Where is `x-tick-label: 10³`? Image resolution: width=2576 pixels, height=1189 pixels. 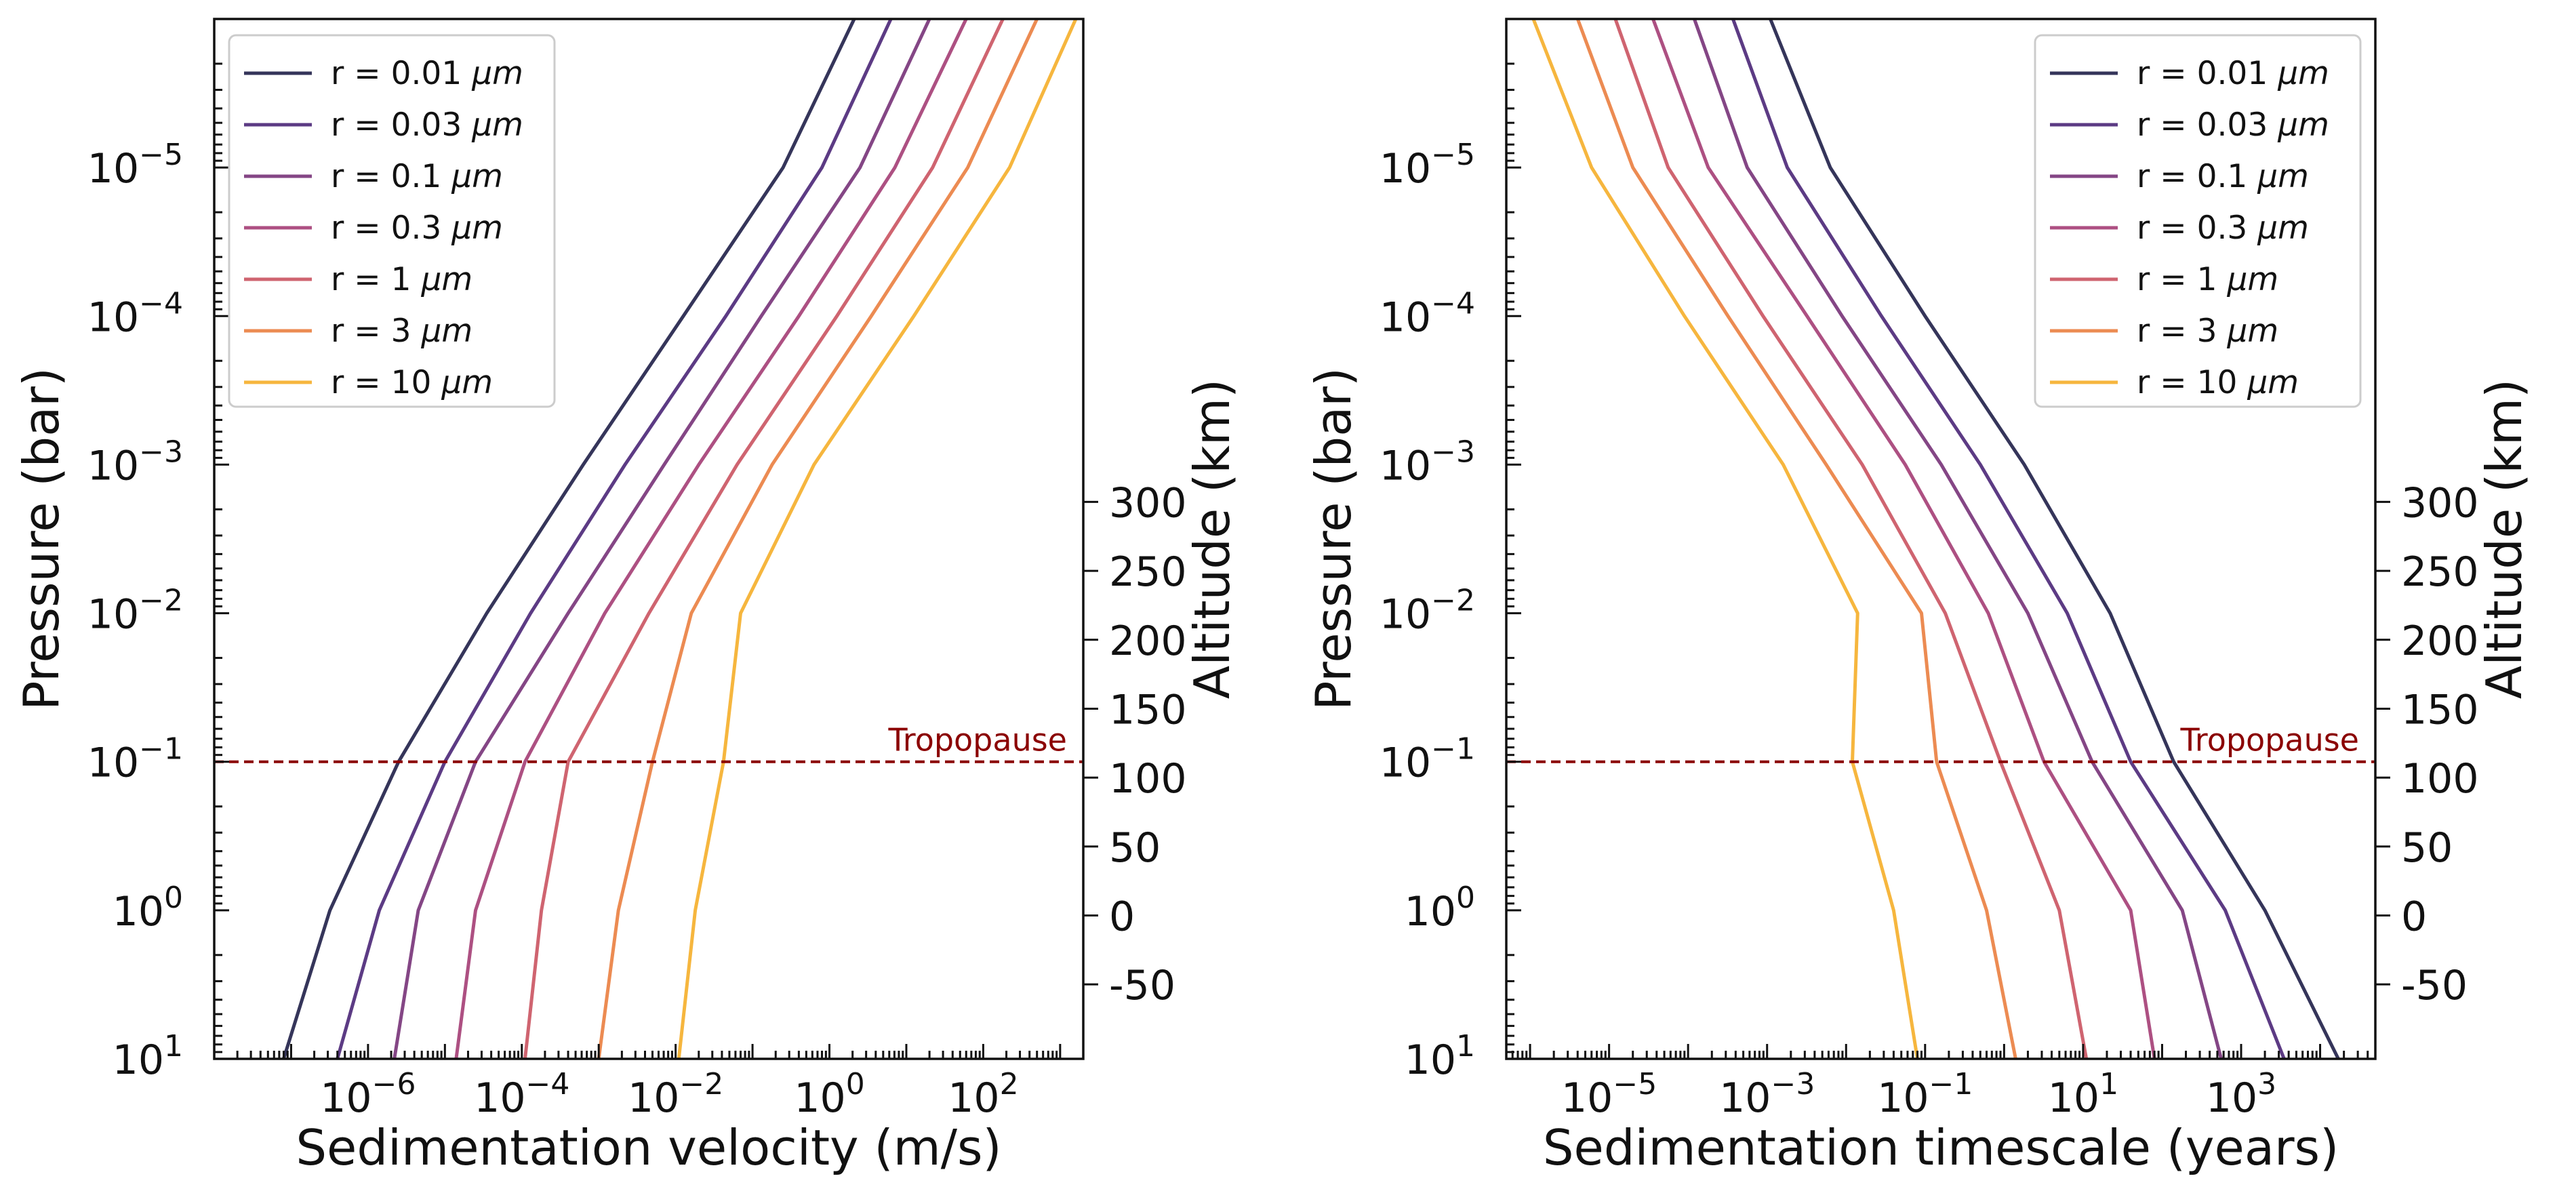 x-tick-label: 10³ is located at coordinates (2241, 1094).